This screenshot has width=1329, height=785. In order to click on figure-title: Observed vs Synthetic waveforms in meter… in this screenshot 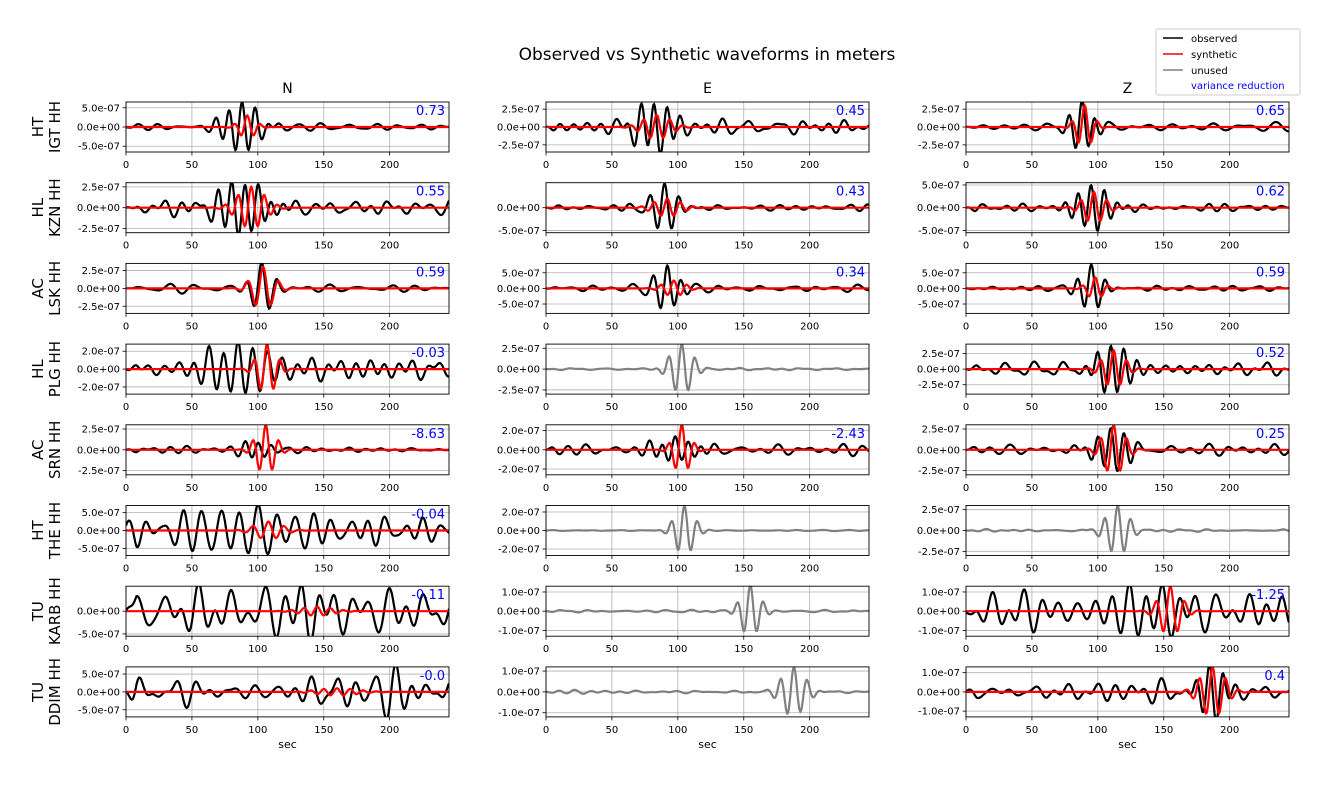, I will do `click(707, 55)`.